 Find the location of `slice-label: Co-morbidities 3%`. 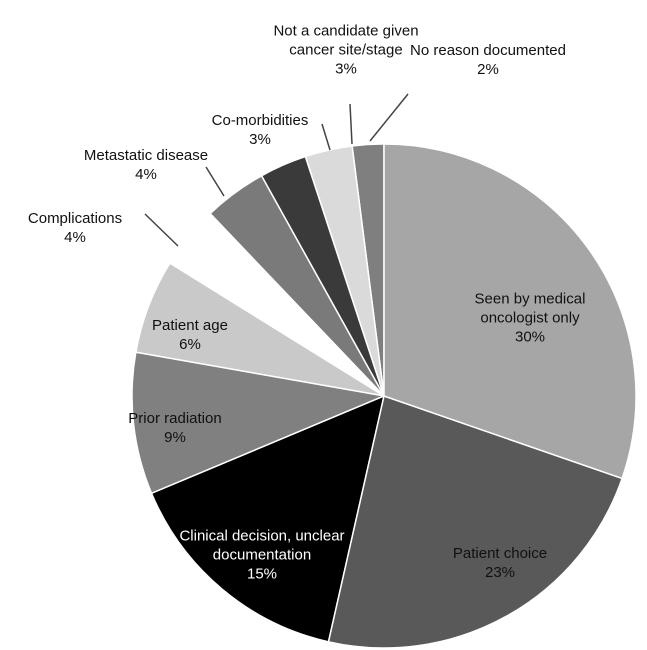

slice-label: Co-morbidities 3% is located at coordinates (260, 130).